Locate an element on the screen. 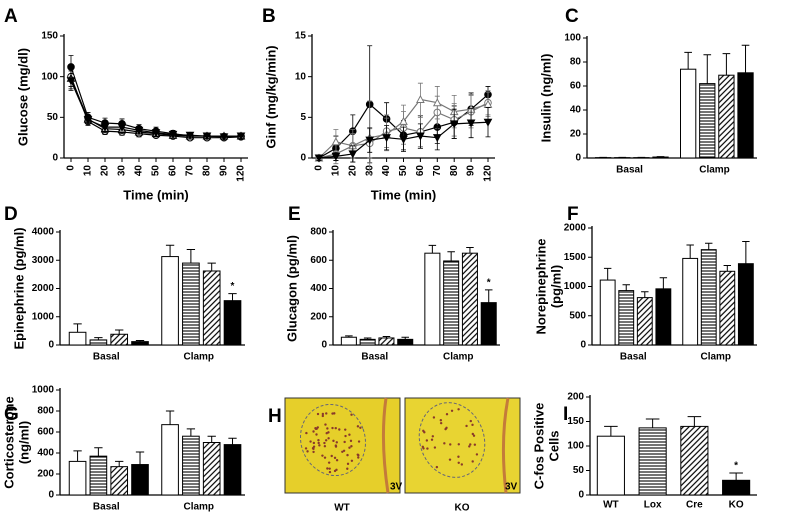  y-tick-label: 600 is located at coordinates (318, 260).